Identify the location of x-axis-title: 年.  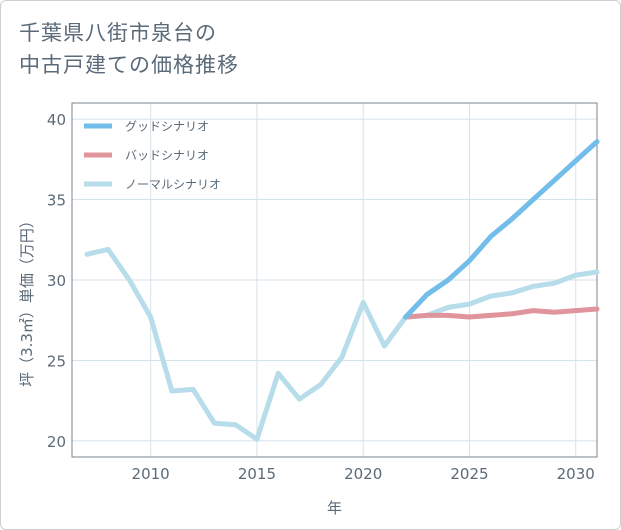
(334, 508).